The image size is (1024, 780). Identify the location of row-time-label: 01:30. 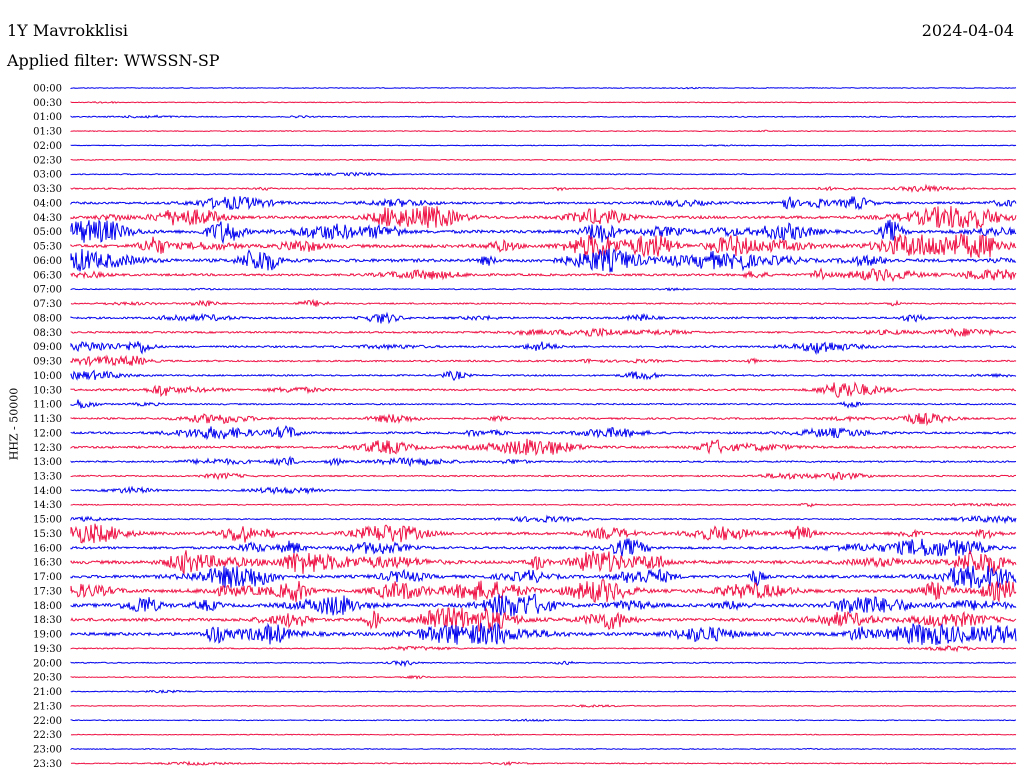
(47, 132).